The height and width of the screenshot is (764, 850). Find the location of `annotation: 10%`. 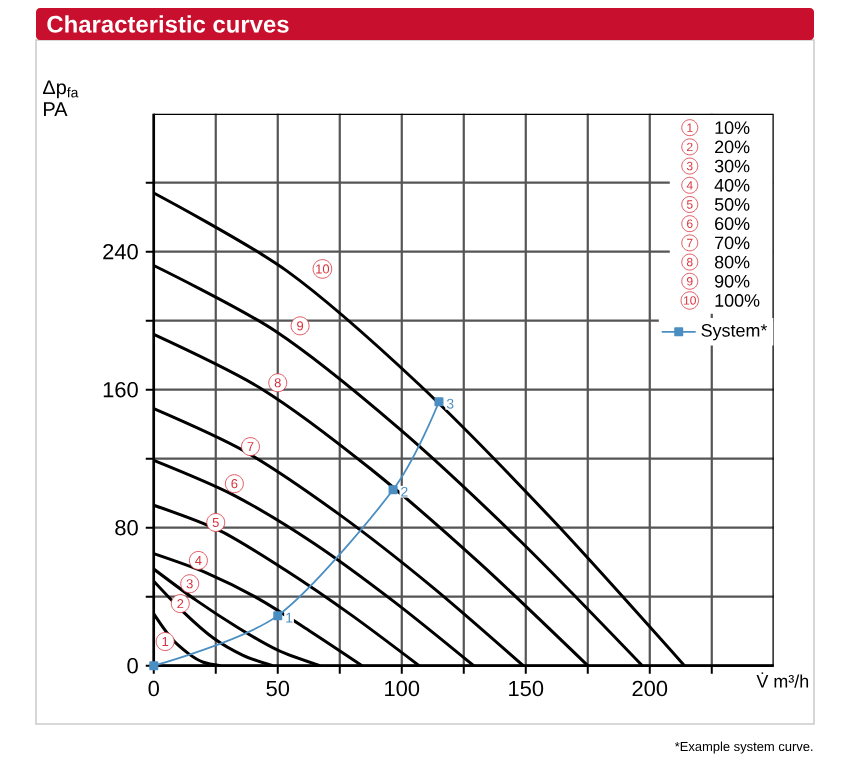

annotation: 10% is located at coordinates (732, 128).